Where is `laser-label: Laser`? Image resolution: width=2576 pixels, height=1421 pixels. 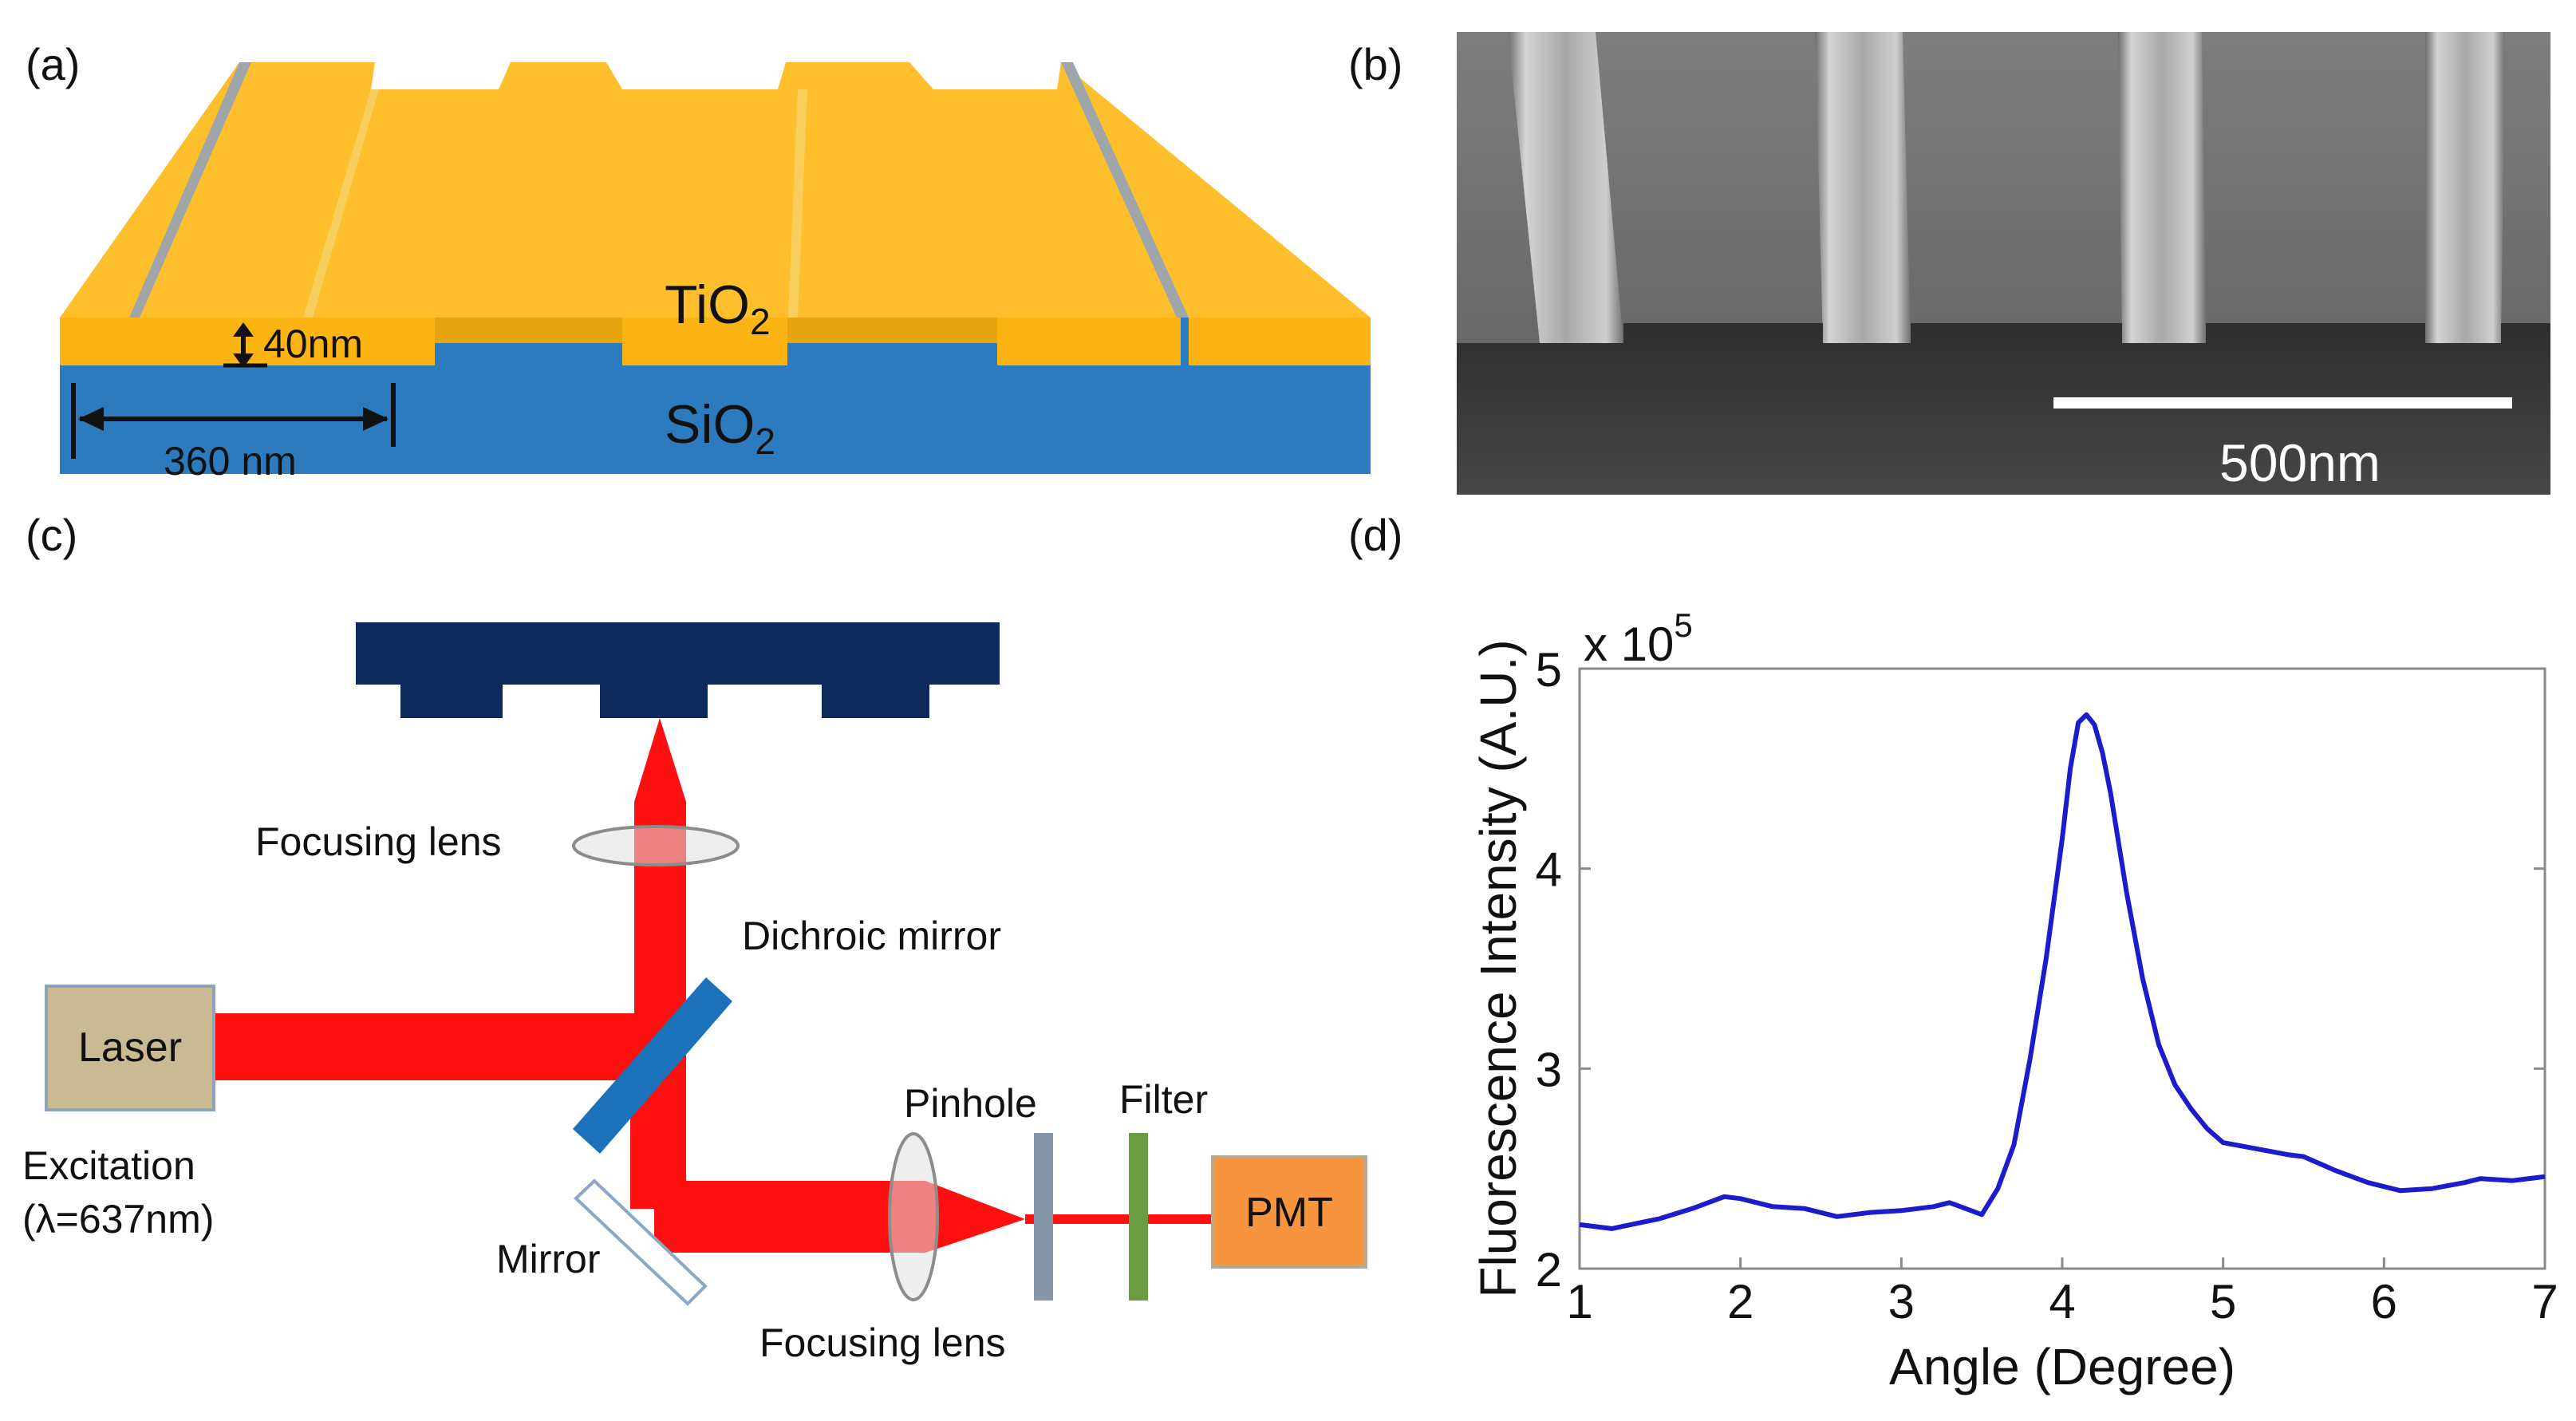 laser-label: Laser is located at coordinates (130, 1047).